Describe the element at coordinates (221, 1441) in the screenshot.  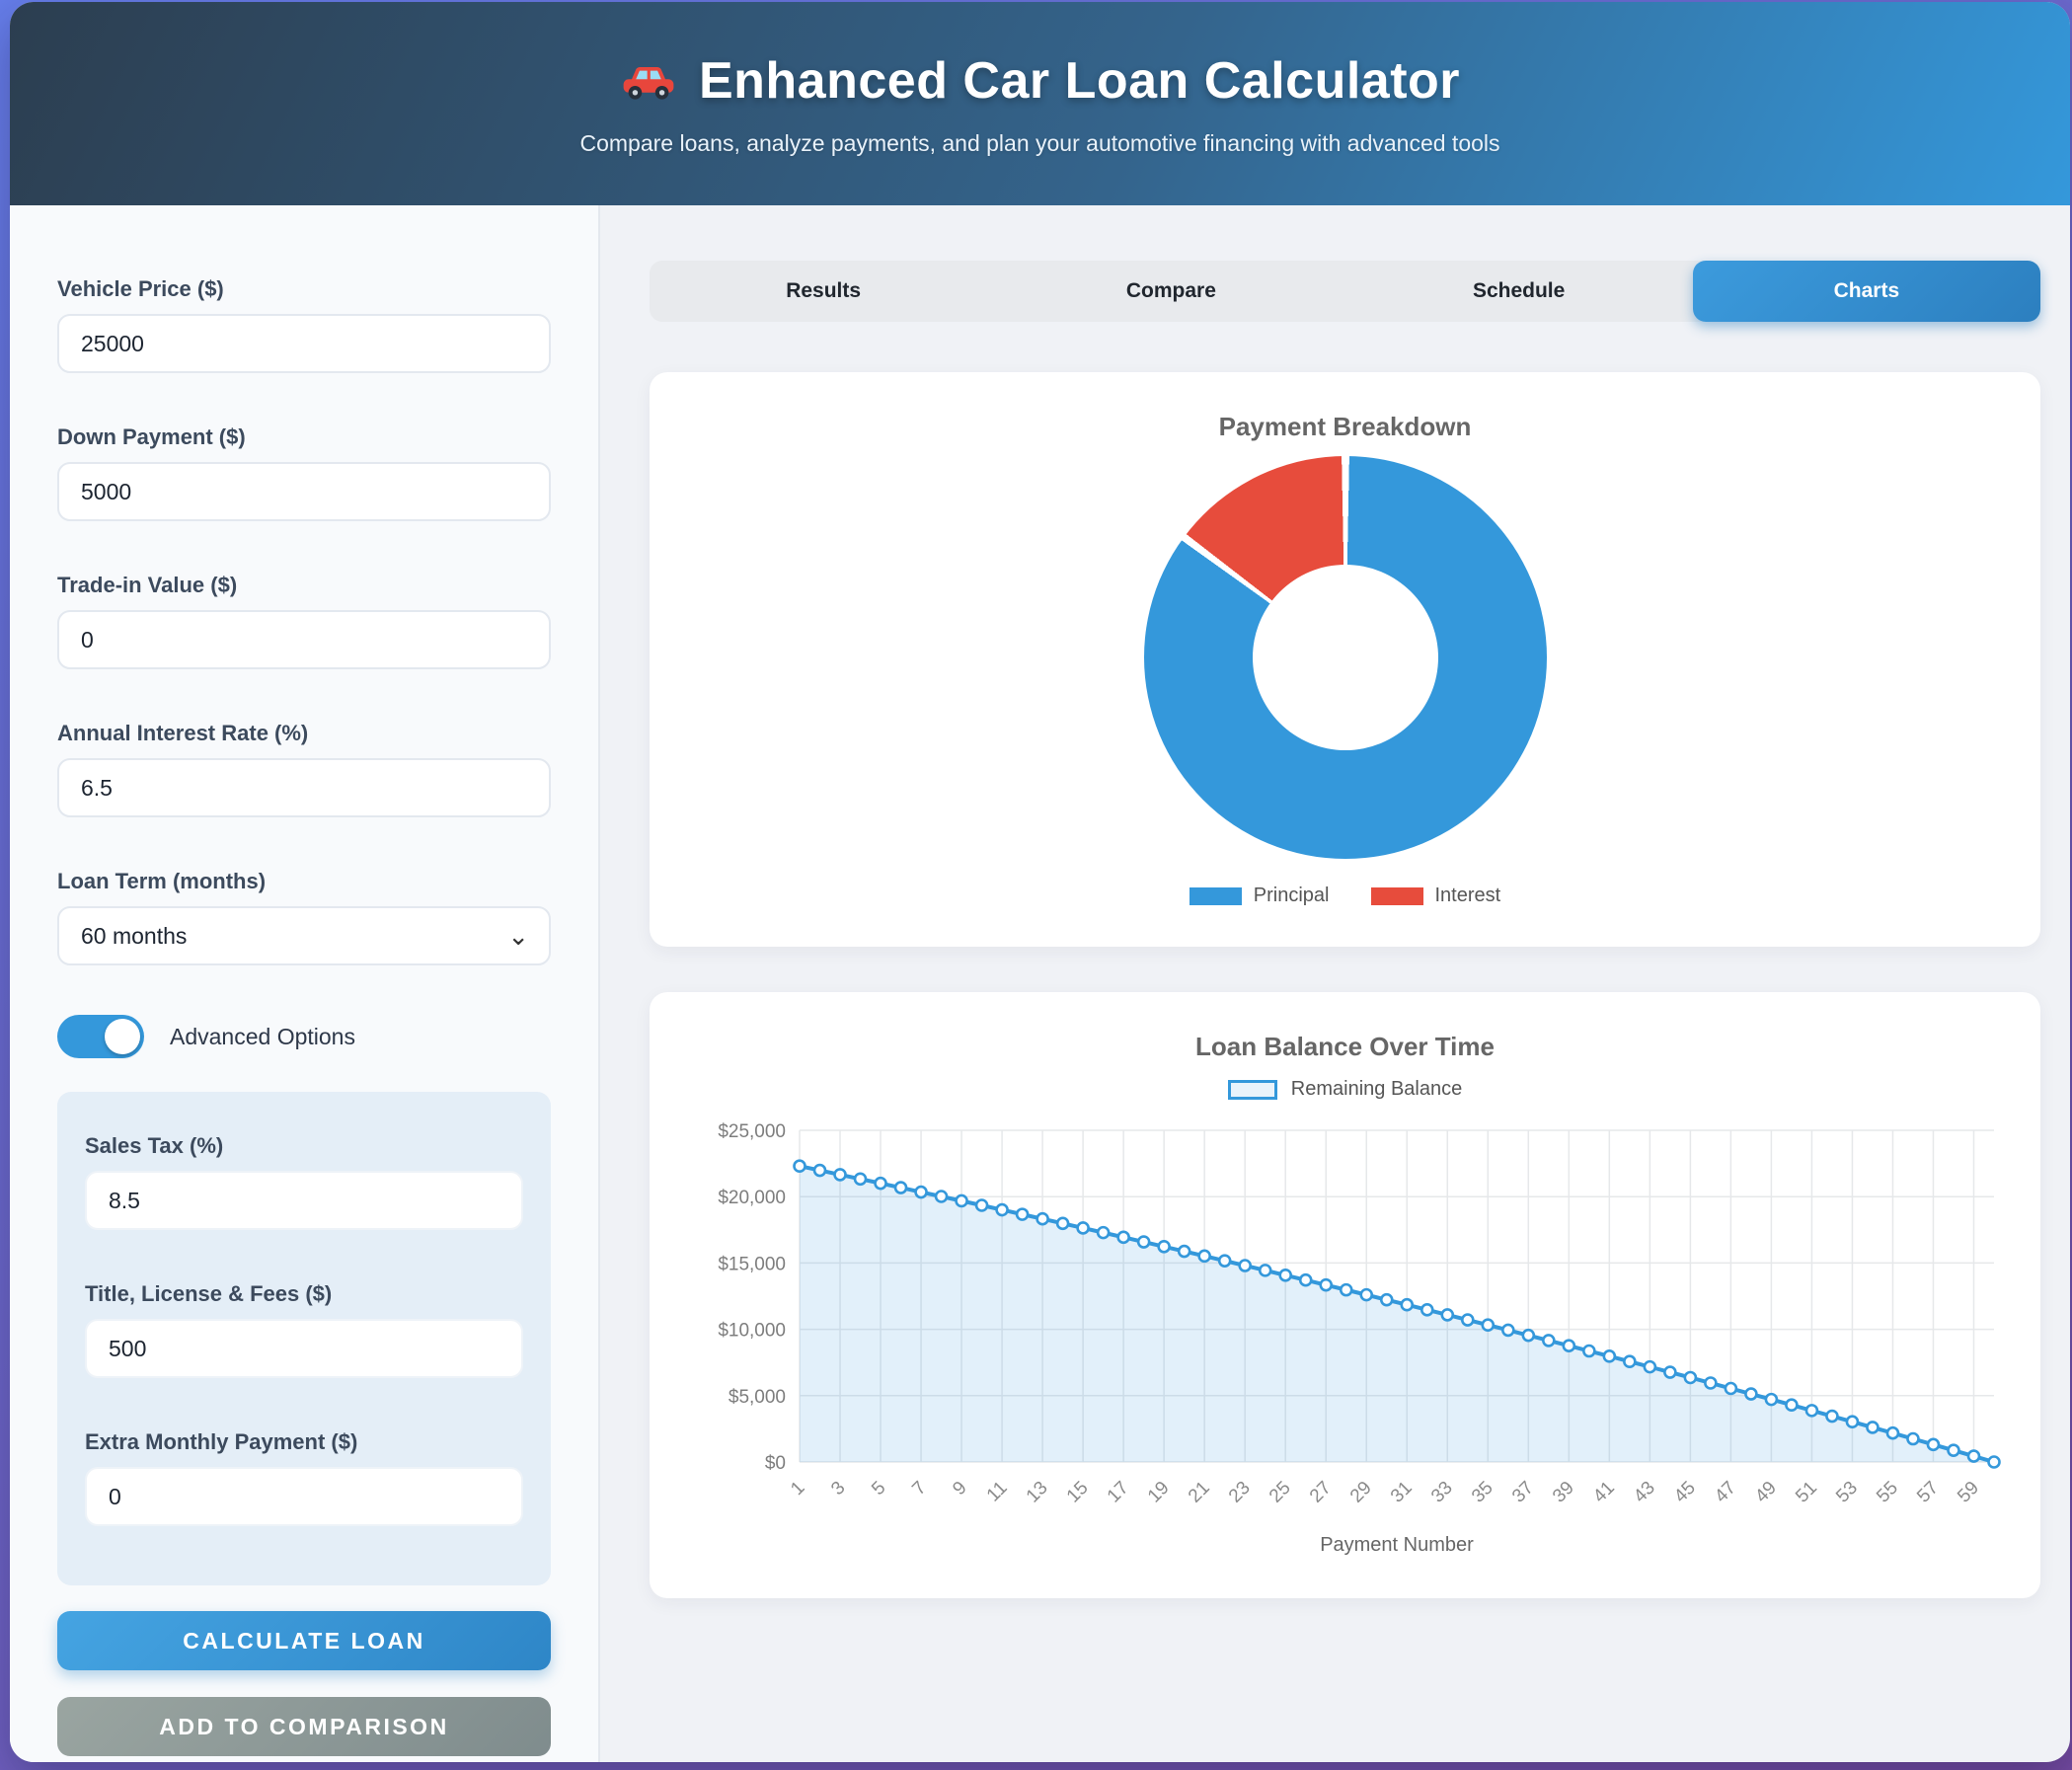
I see `extra-payment-label: Extra Monthly Payment ($)` at that location.